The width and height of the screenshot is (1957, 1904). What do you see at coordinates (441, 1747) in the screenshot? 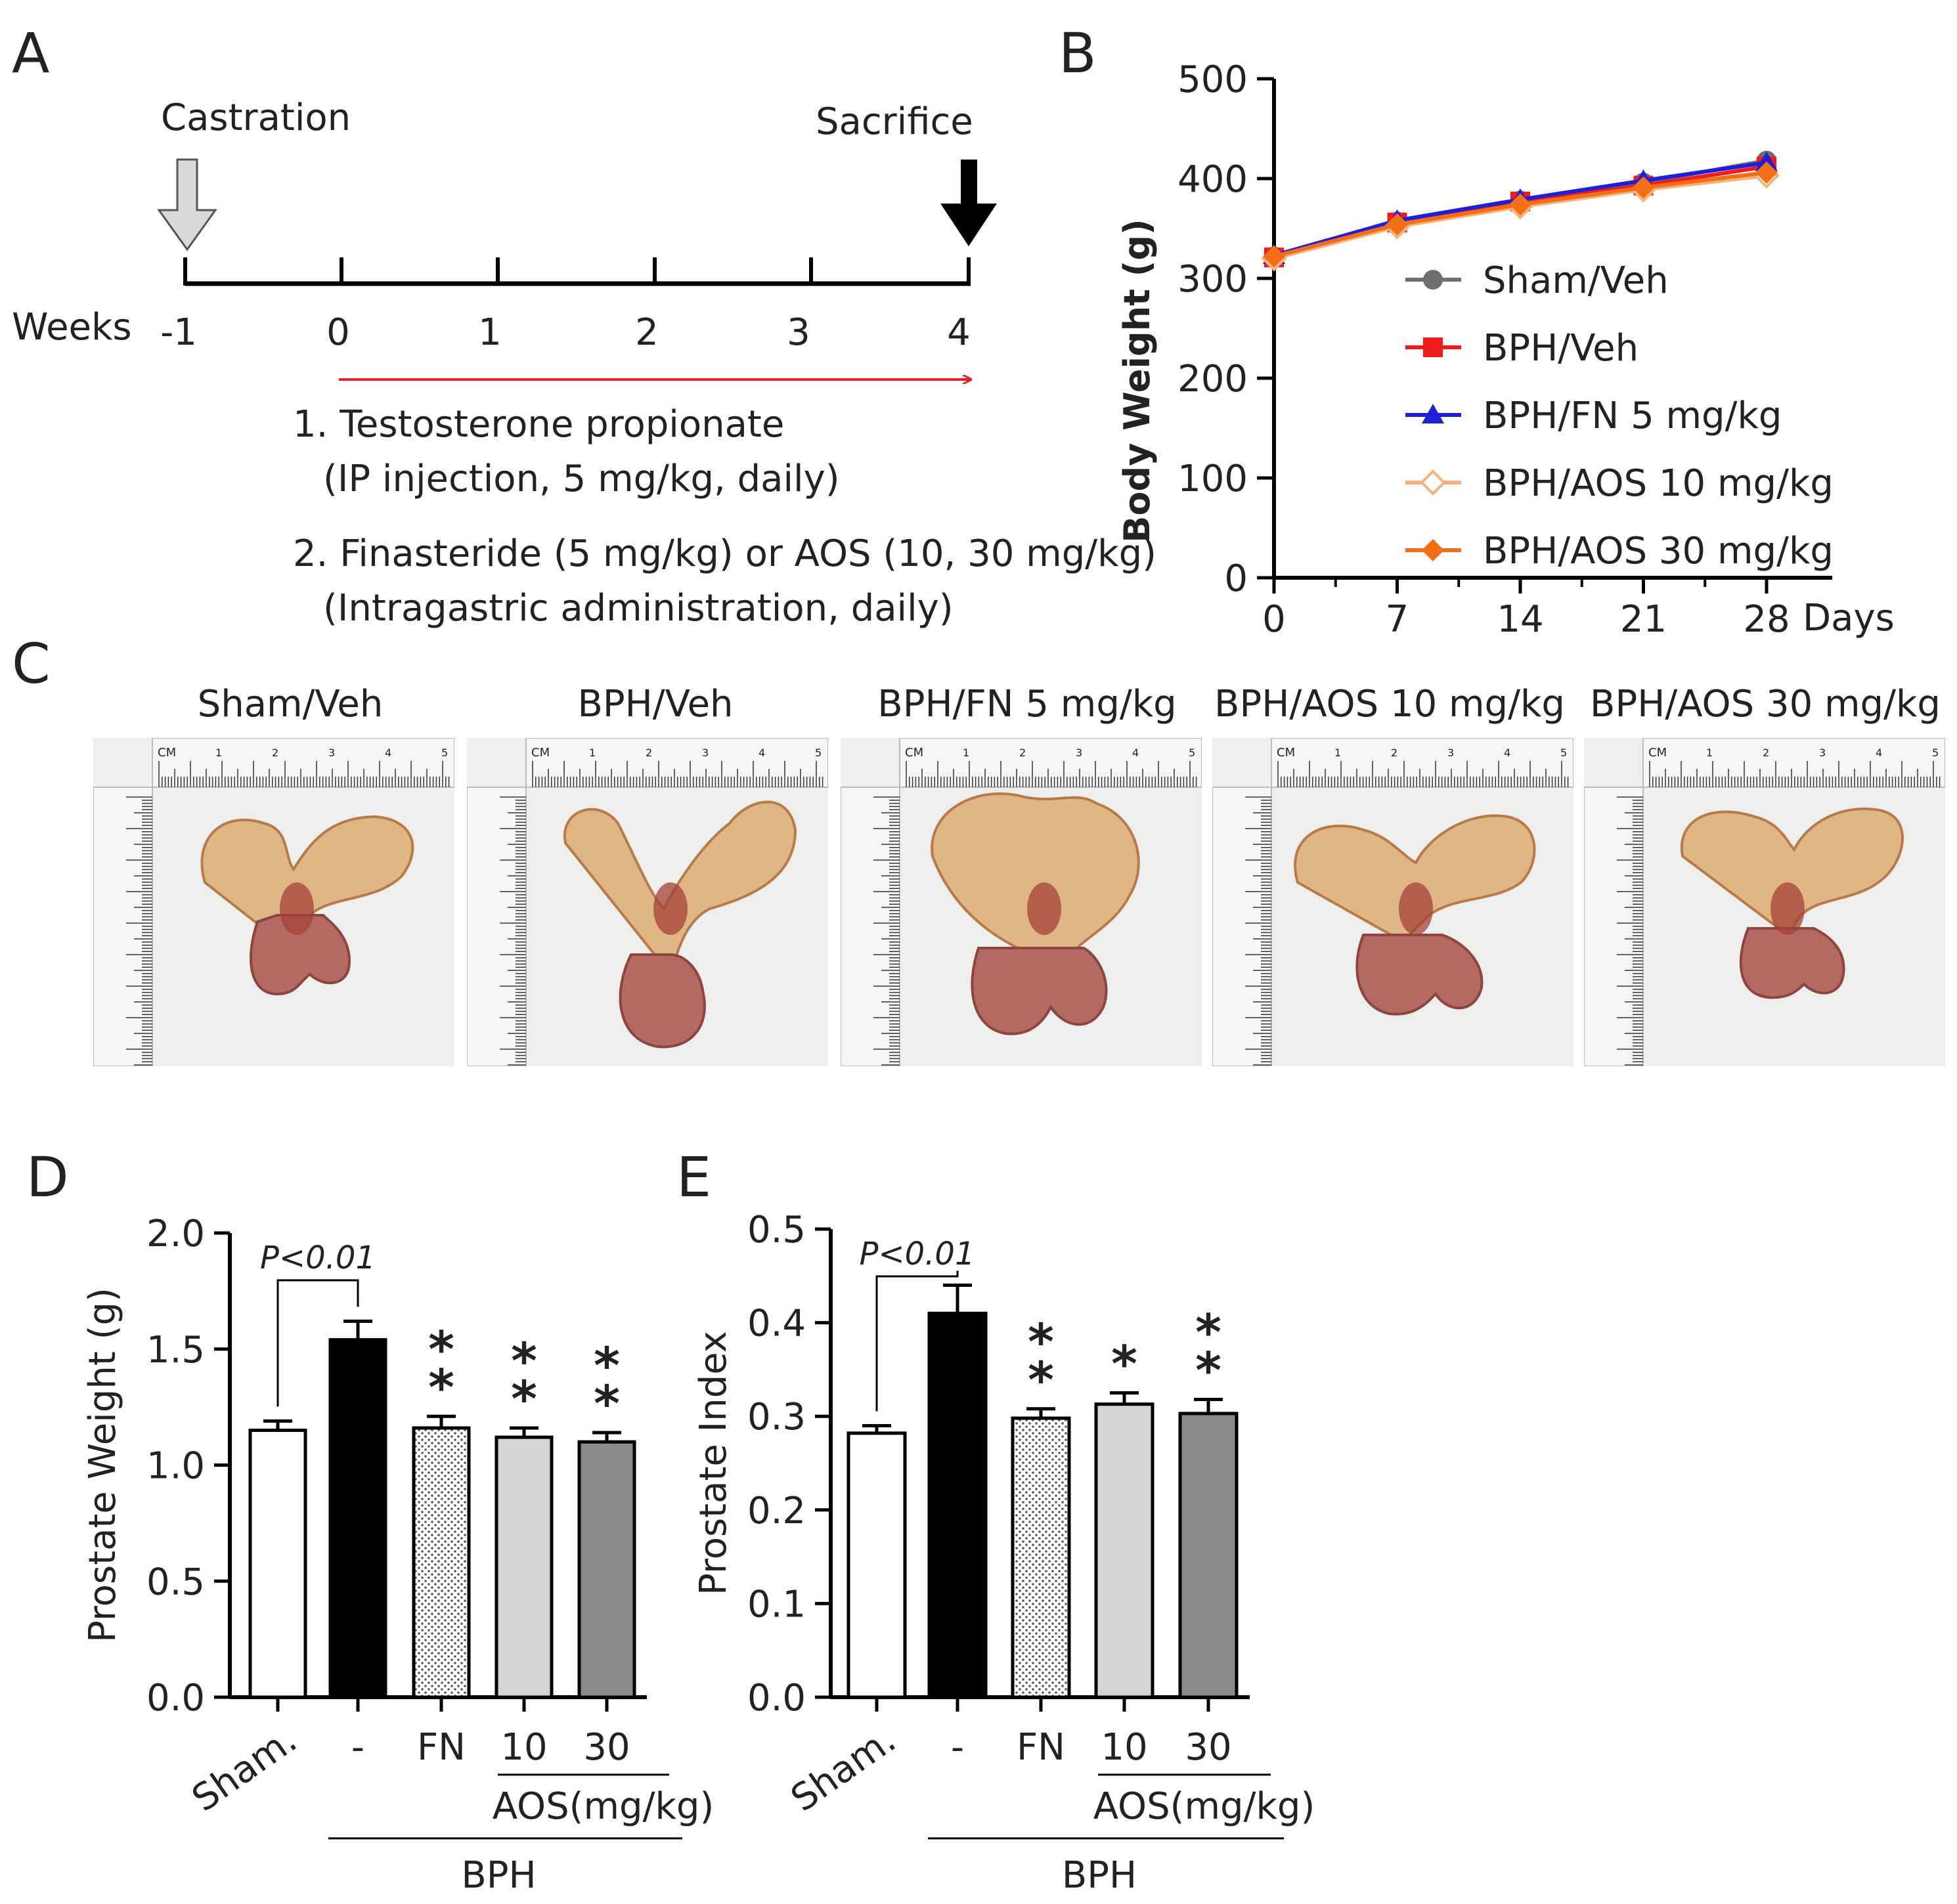
I see `category-label: FN` at bounding box center [441, 1747].